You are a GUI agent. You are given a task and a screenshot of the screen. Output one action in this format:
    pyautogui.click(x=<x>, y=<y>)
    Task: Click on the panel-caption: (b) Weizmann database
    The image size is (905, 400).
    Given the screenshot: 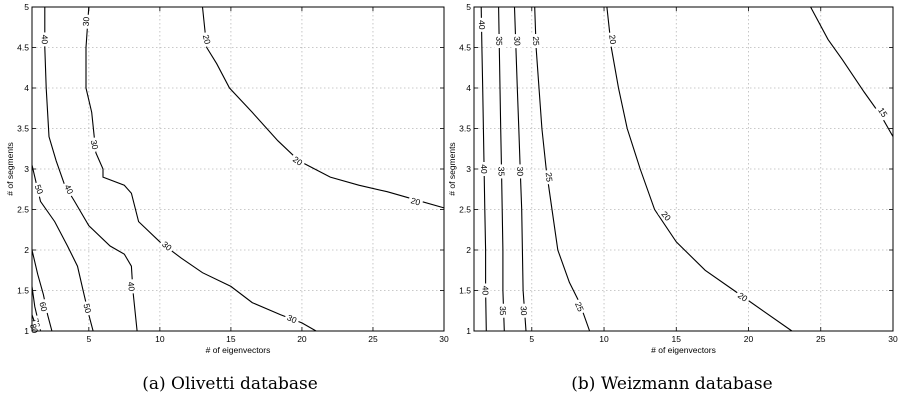 What is the action you would take?
    pyautogui.click(x=671, y=384)
    